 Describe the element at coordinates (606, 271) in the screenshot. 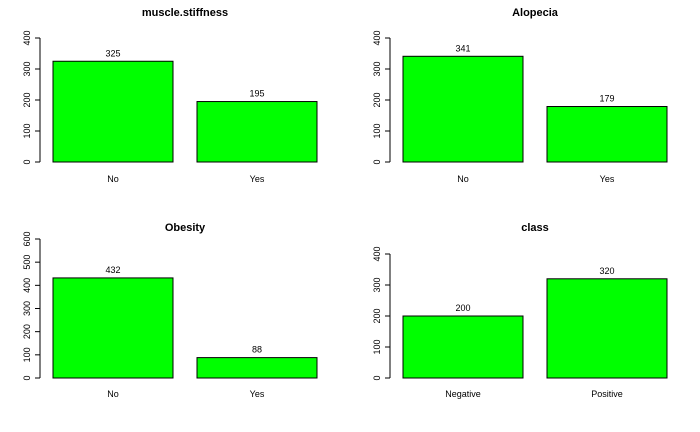

I see `bar-data-label: 320` at that location.